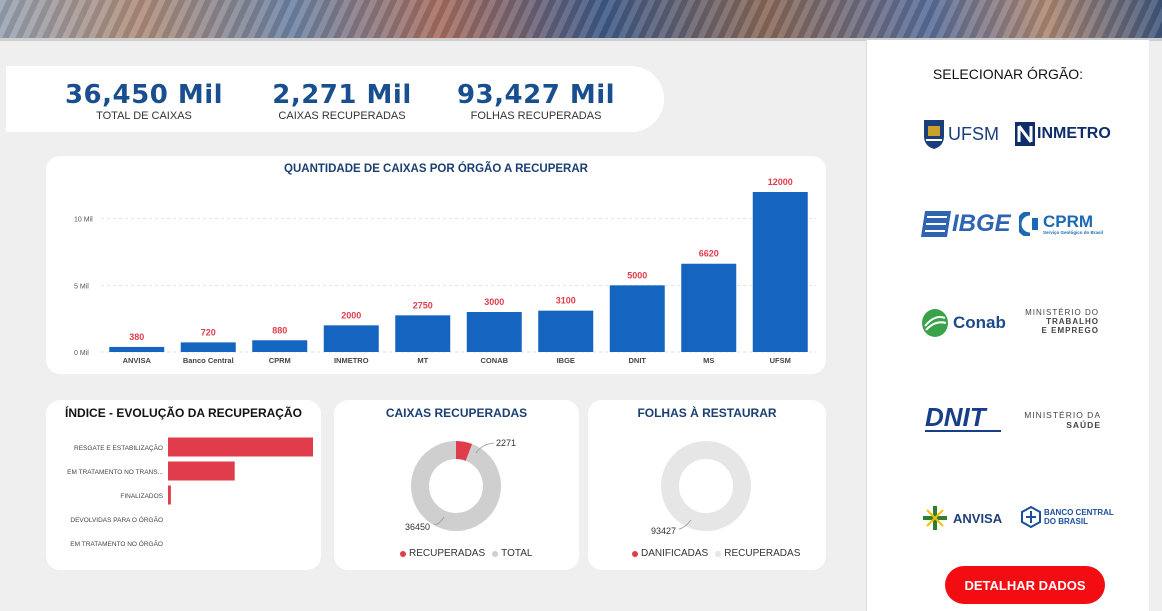 This screenshot has width=1162, height=611. What do you see at coordinates (141, 496) in the screenshot?
I see `category-label: FINALIZADOS` at bounding box center [141, 496].